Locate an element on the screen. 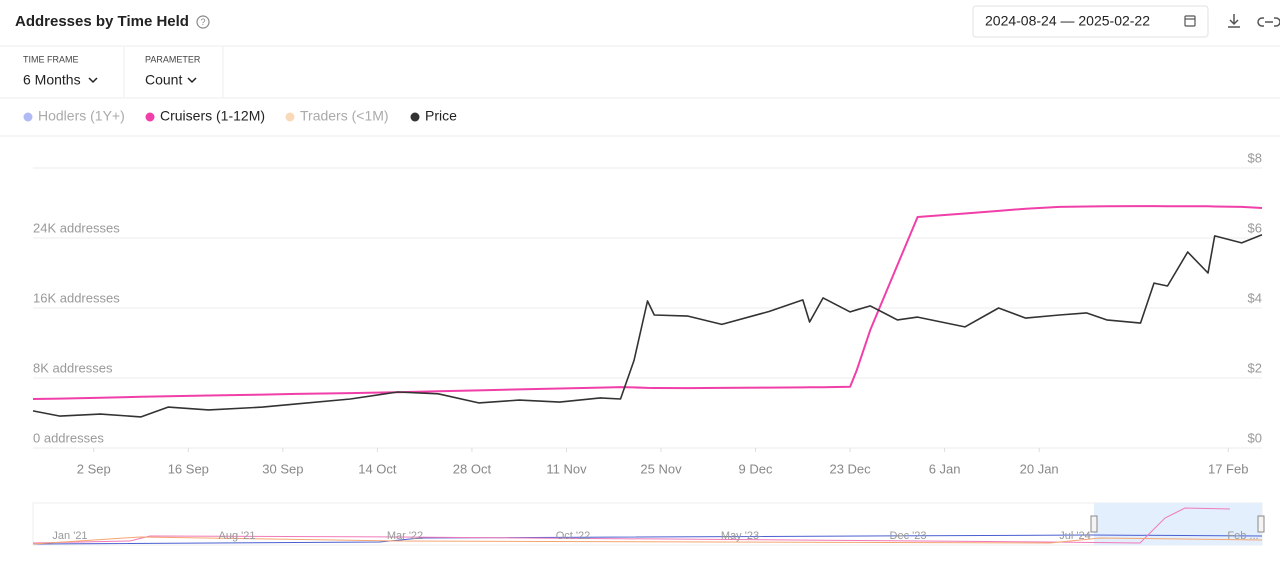  date-picker is located at coordinates (1090, 21).